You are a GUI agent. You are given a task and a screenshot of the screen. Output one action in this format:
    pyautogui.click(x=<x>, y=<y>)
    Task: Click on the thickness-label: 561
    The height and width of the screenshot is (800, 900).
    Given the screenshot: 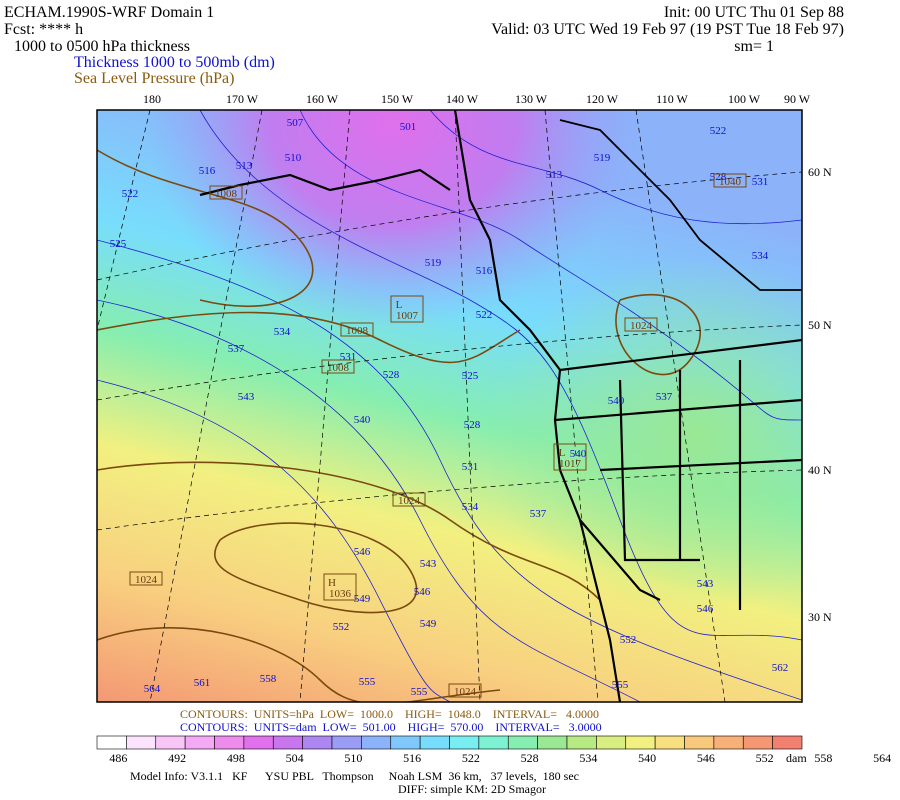 What is the action you would take?
    pyautogui.click(x=202, y=683)
    